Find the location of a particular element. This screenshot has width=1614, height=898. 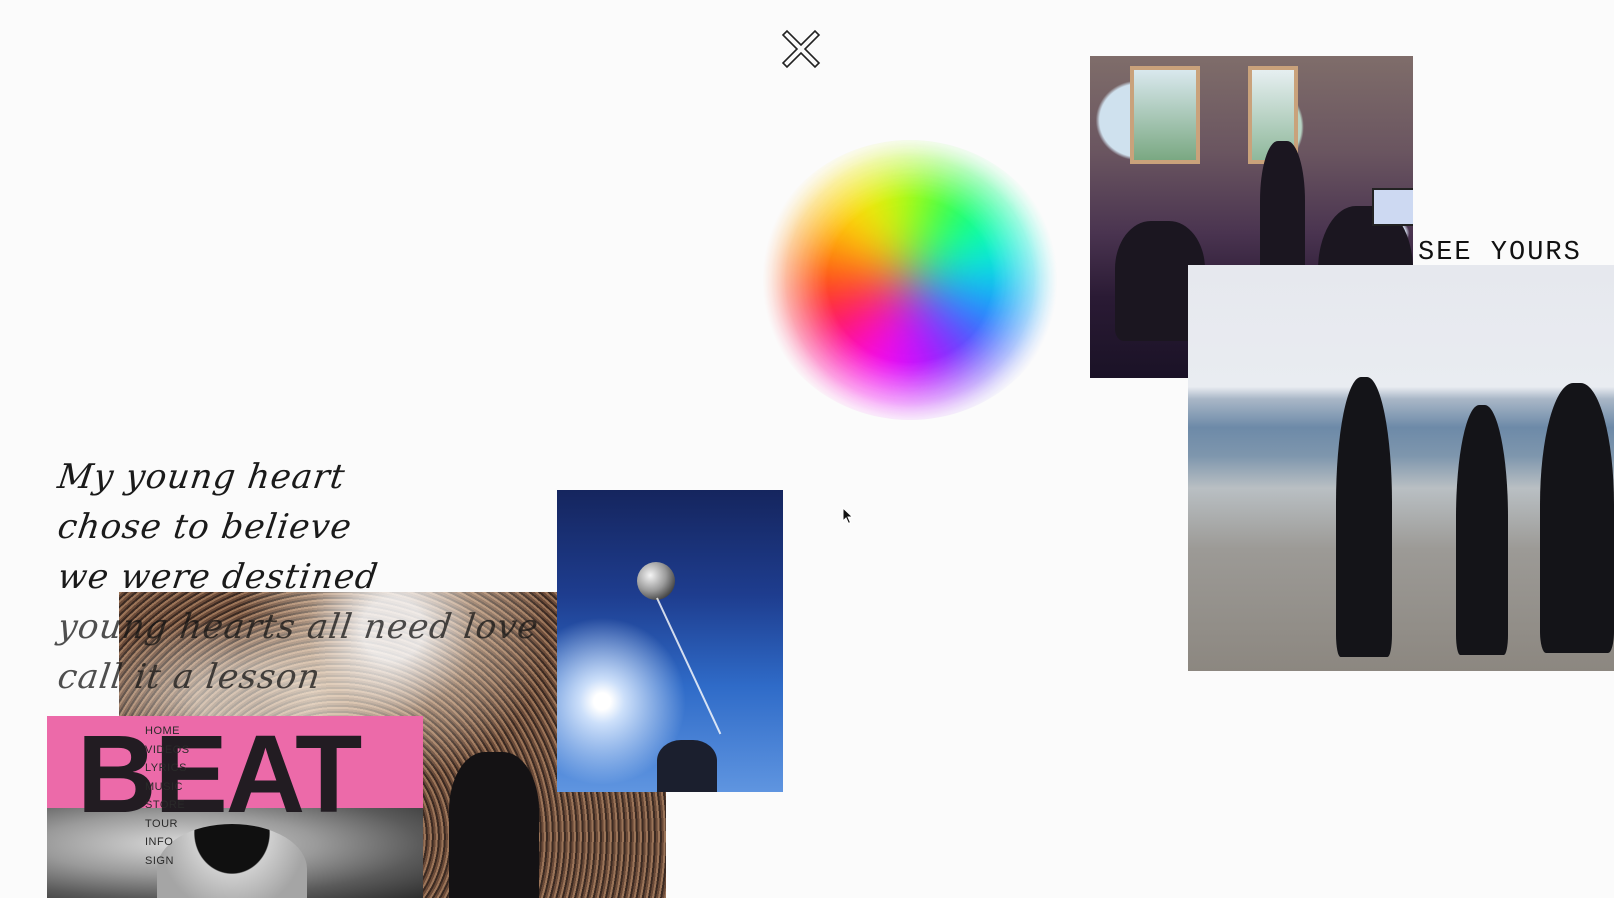

color-orb is located at coordinates (910, 280).